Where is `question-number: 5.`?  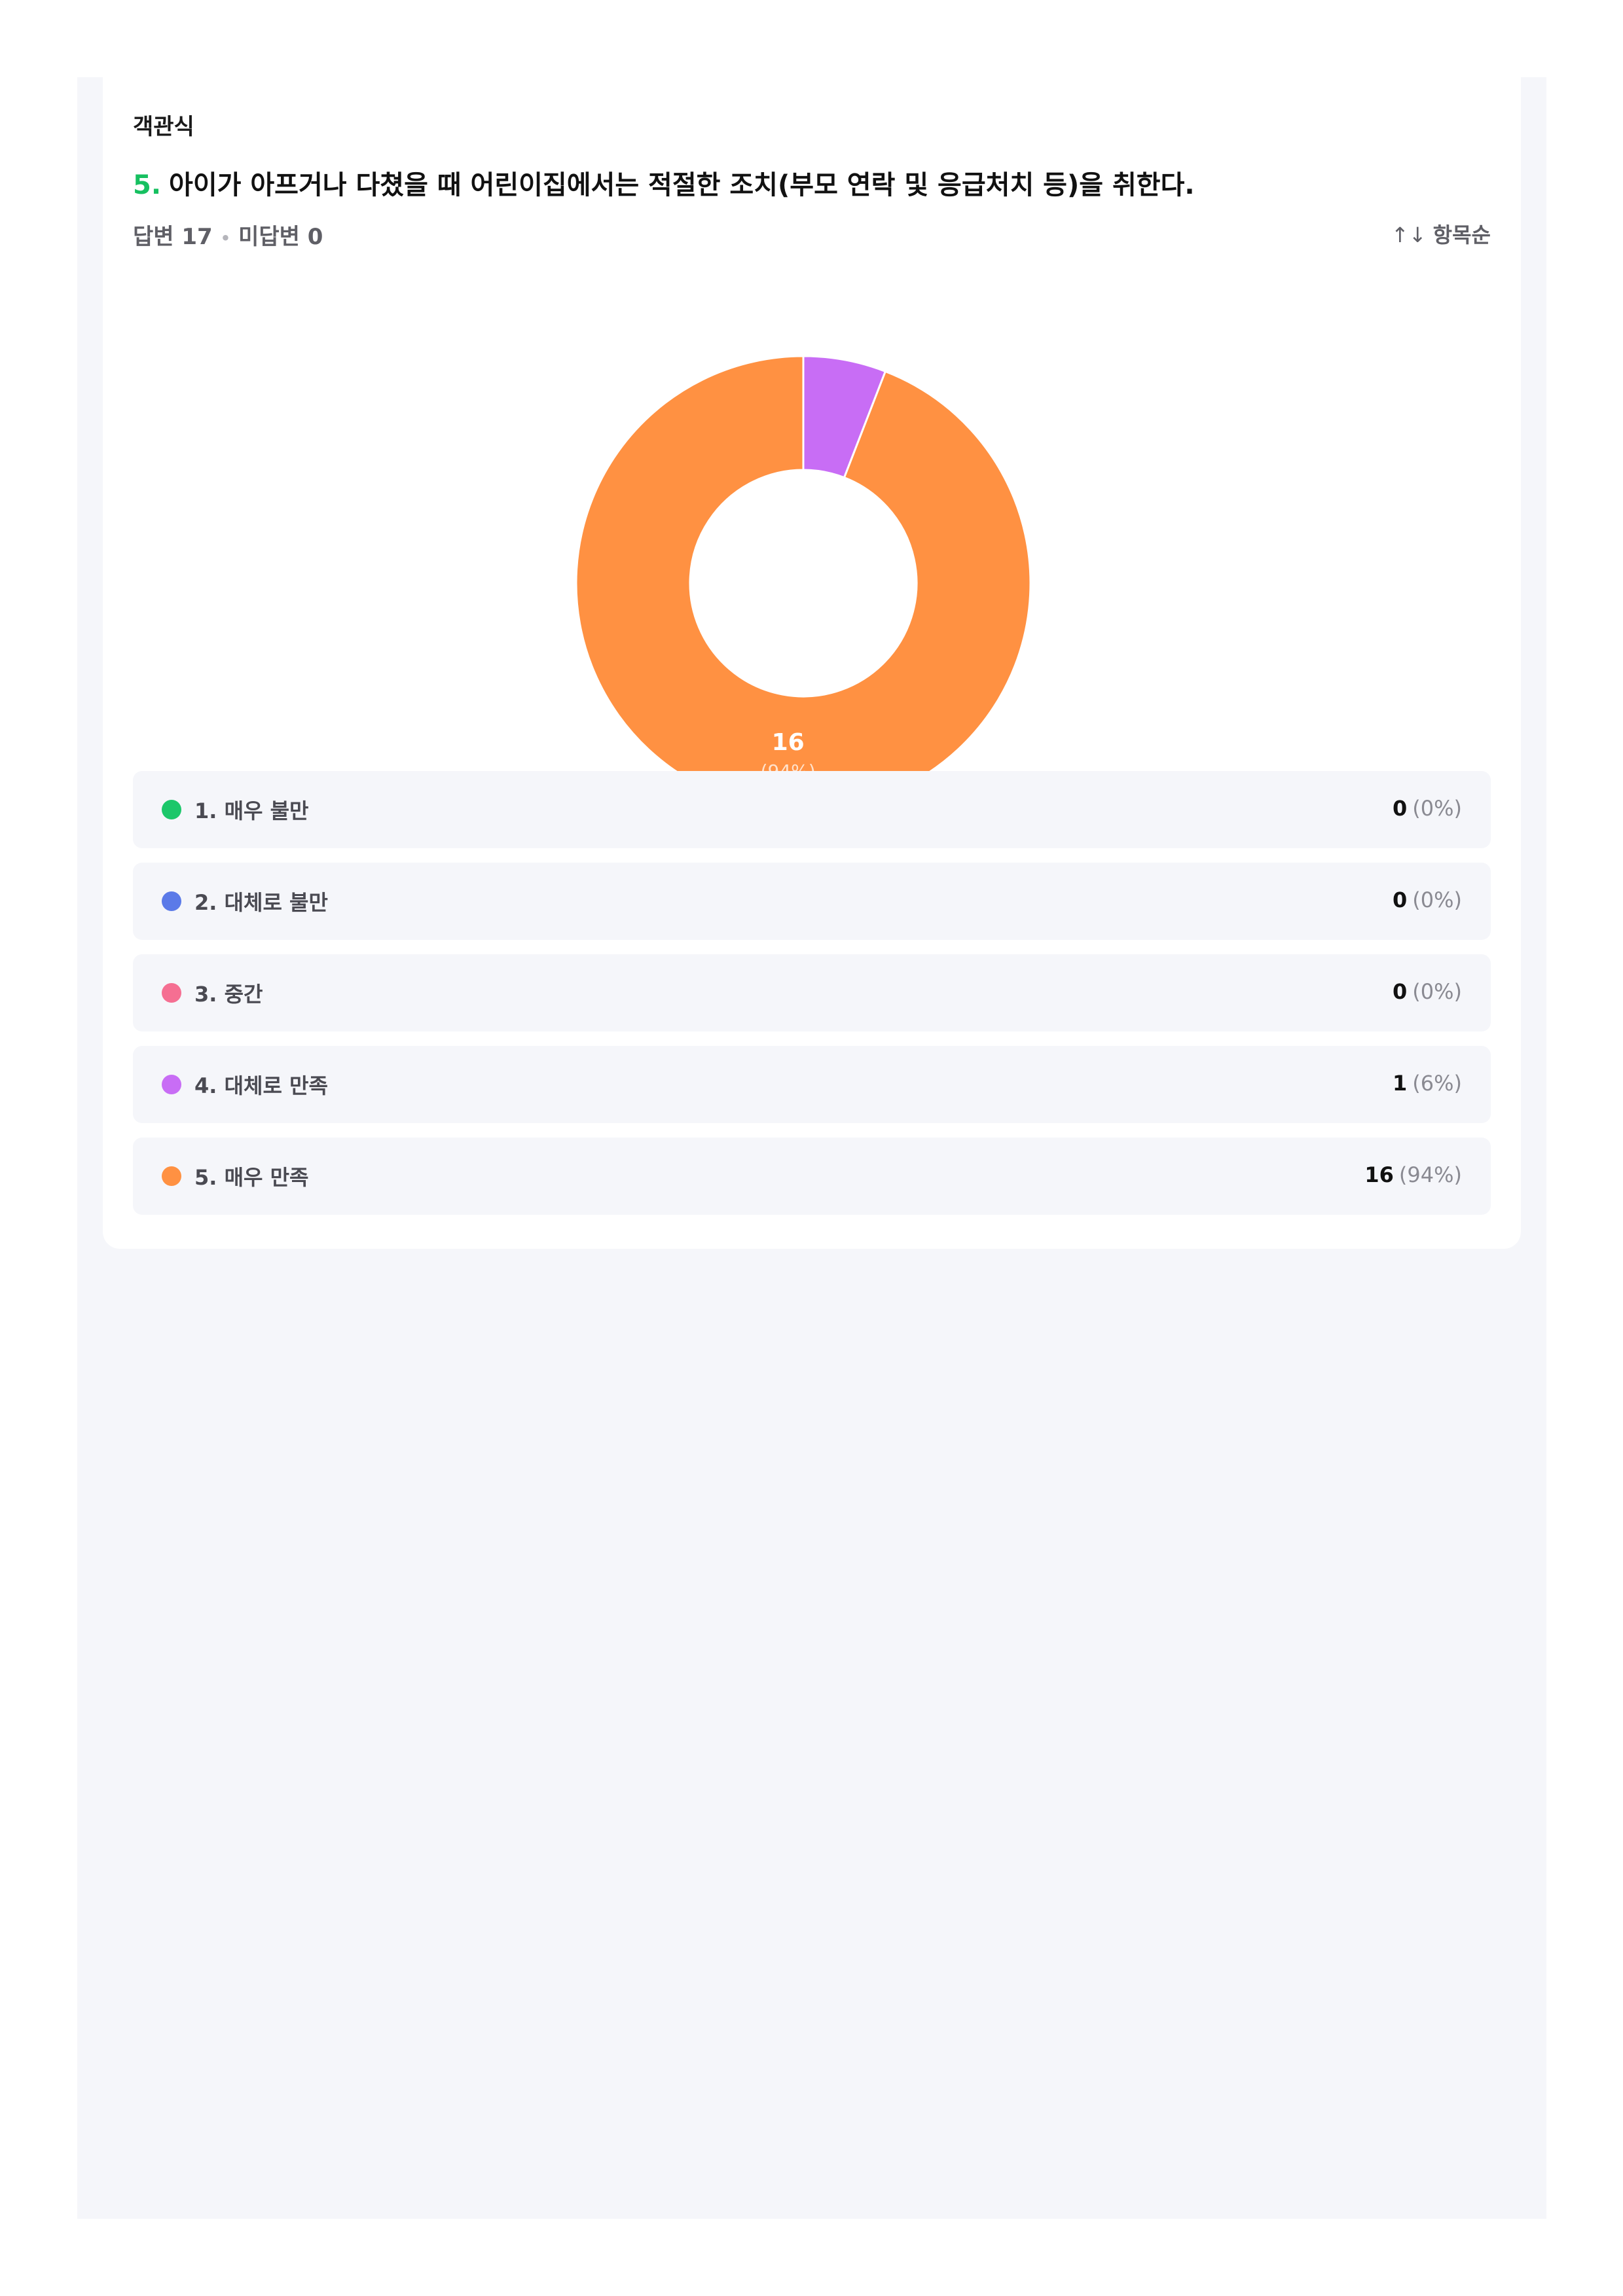 question-number: 5. is located at coordinates (147, 185).